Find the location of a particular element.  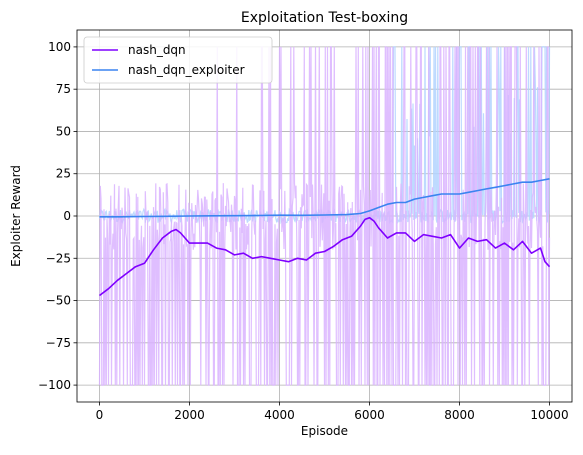

y-tick-label: 50 is located at coordinates (63, 131).